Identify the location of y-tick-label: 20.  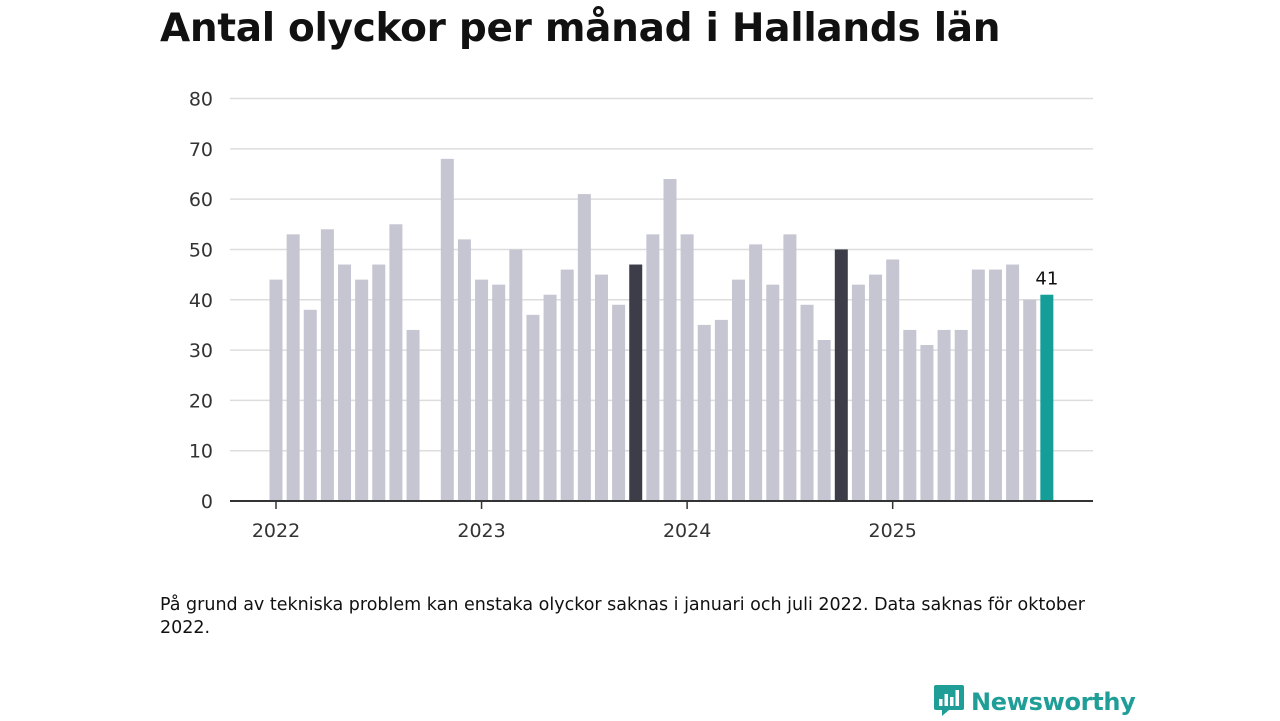
(201, 401).